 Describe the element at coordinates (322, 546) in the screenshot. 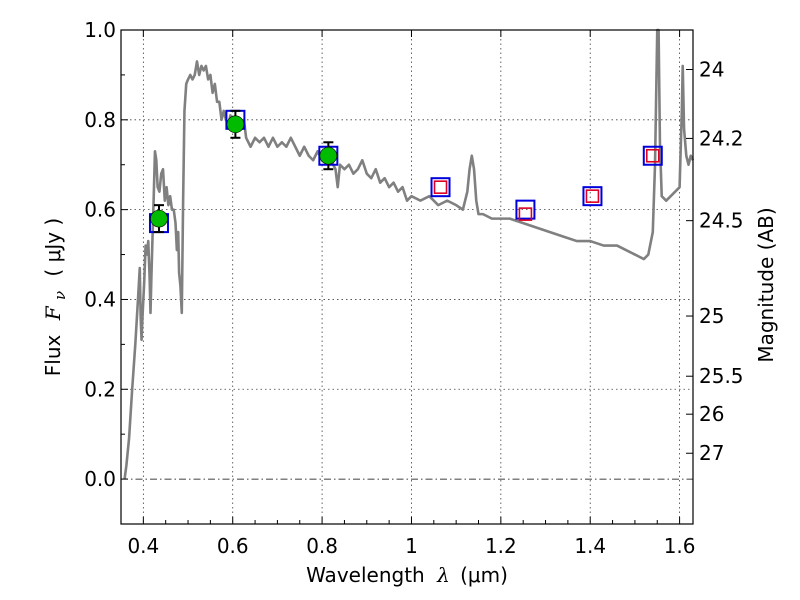

I see `x-tick-label: 0.8` at that location.